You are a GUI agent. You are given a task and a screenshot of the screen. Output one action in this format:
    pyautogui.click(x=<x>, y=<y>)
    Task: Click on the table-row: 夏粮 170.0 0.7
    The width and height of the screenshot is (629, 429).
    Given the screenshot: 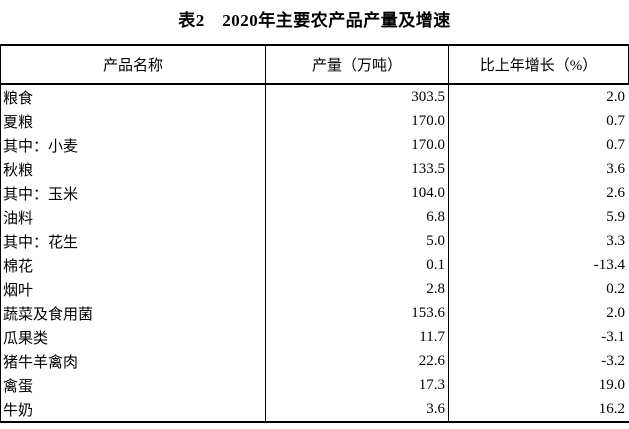 What is the action you would take?
    pyautogui.click(x=315, y=121)
    